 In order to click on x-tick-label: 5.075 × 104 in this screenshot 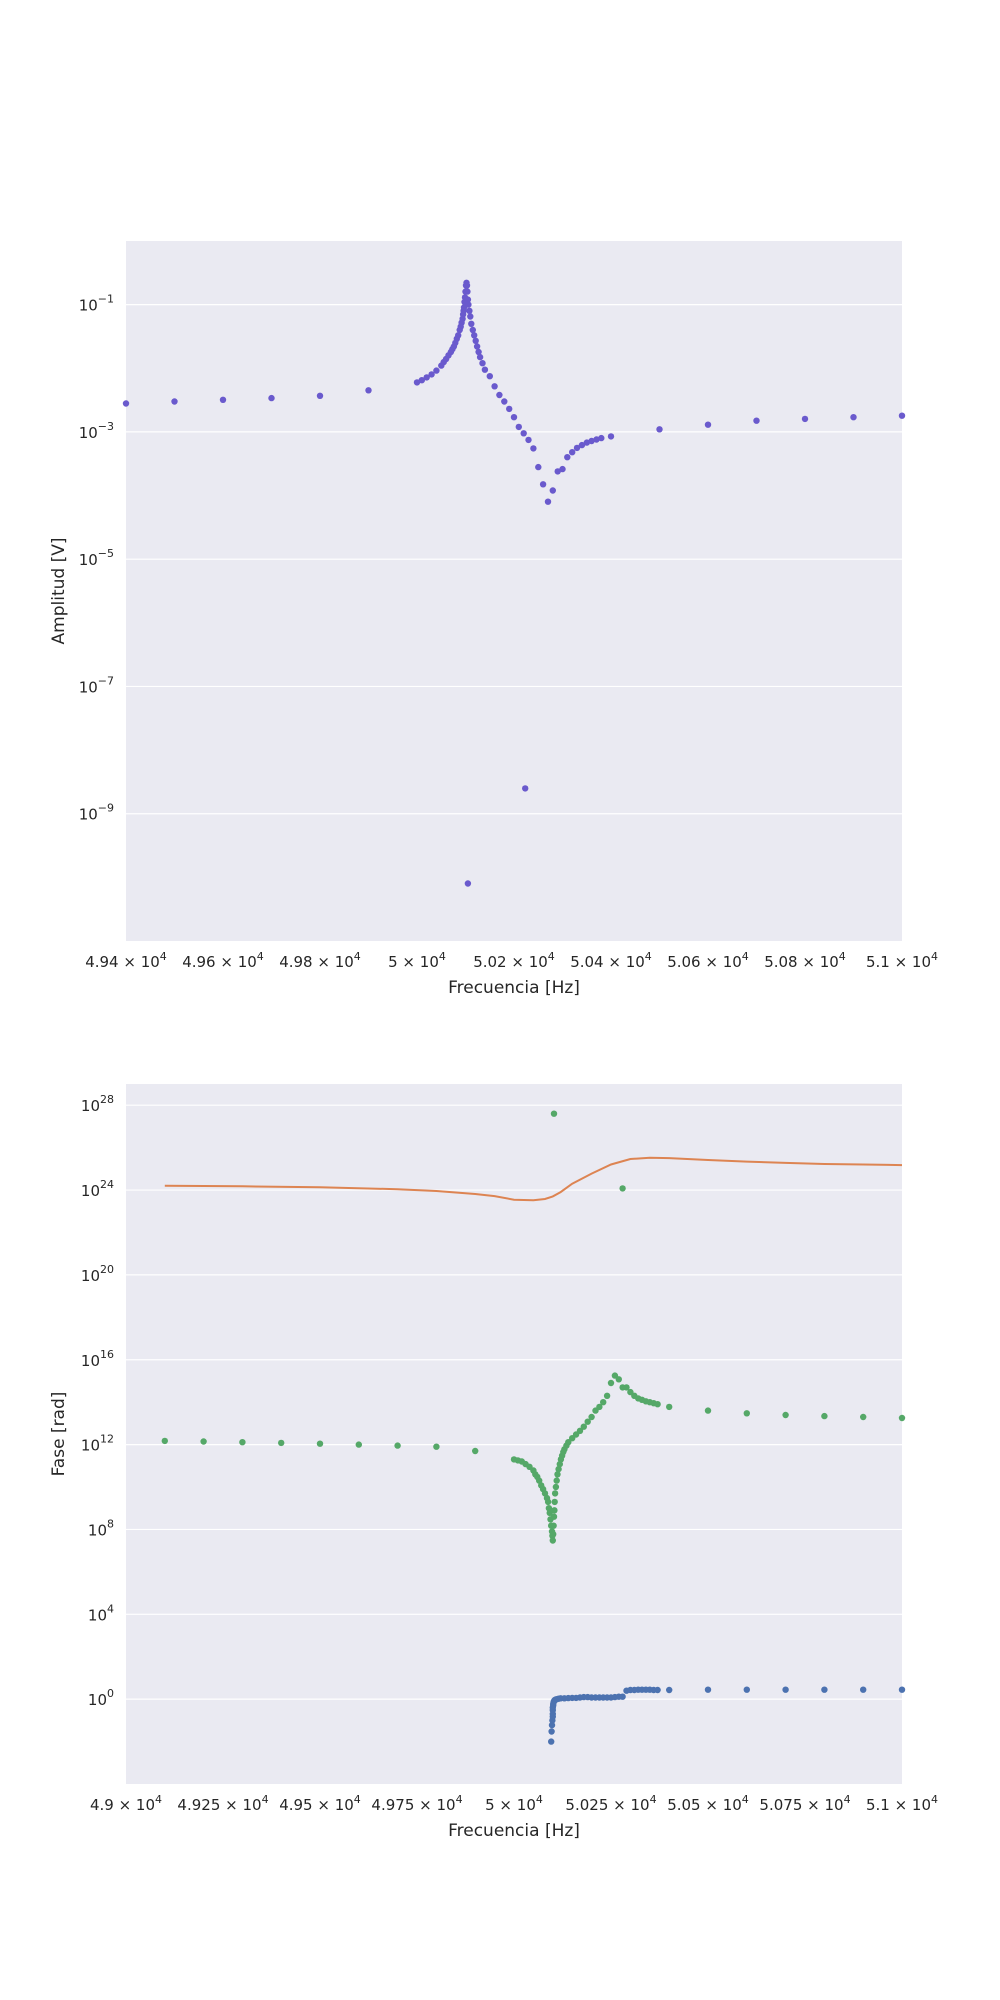, I will do `click(804, 1803)`.